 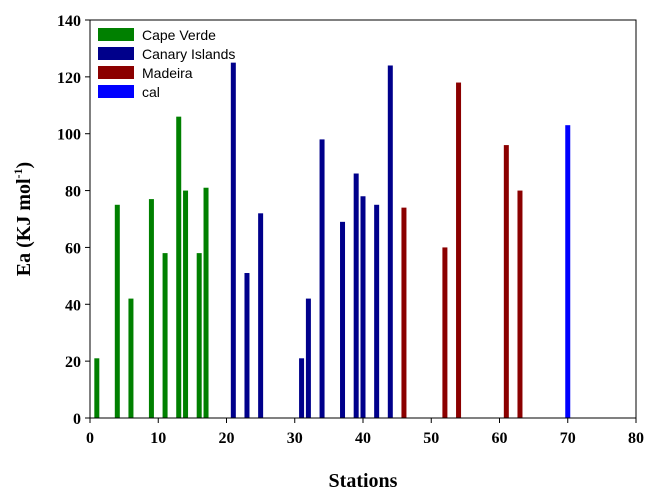 What do you see at coordinates (69, 135) in the screenshot?
I see `y-tick-label: 100` at bounding box center [69, 135].